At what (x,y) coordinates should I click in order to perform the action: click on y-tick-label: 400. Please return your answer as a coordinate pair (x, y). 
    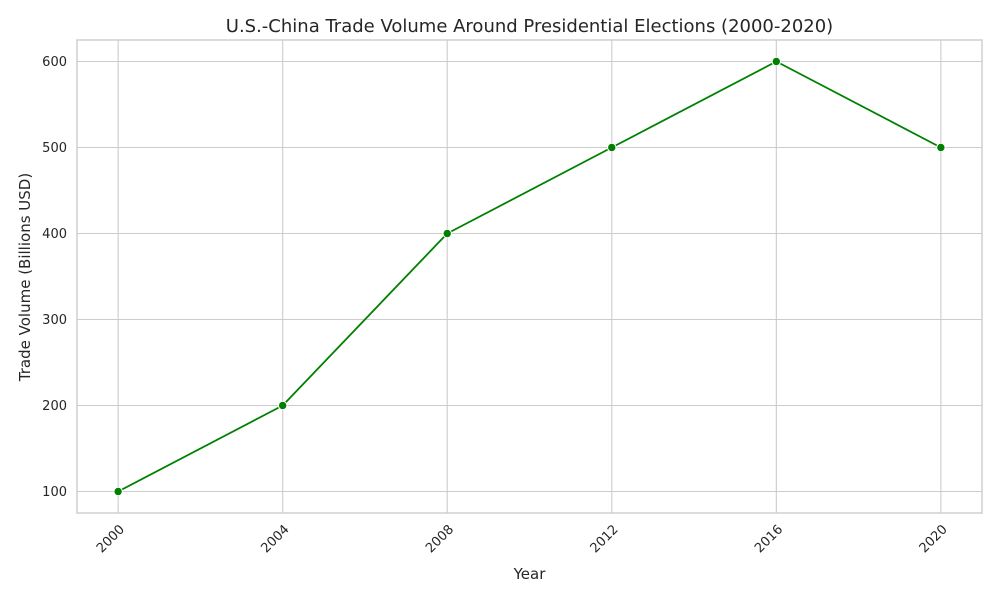
    Looking at the image, I should click on (54, 234).